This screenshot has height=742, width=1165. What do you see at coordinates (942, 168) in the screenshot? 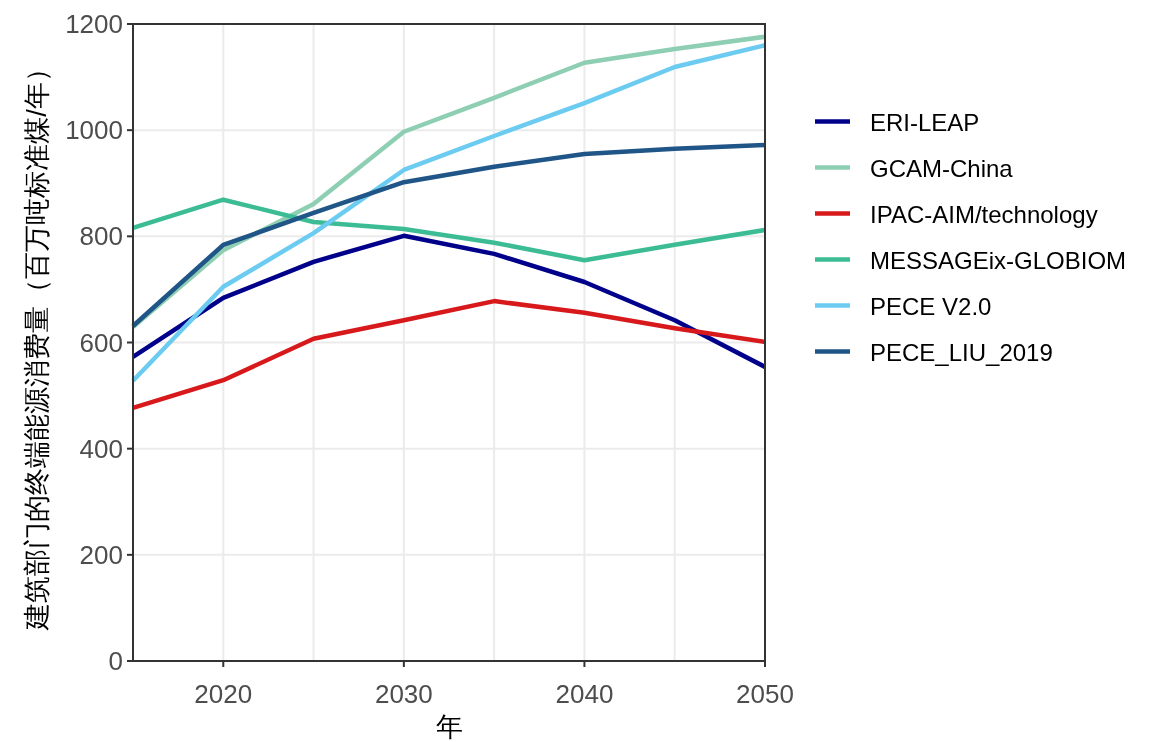
I see `legend-label: GCAM-China` at bounding box center [942, 168].